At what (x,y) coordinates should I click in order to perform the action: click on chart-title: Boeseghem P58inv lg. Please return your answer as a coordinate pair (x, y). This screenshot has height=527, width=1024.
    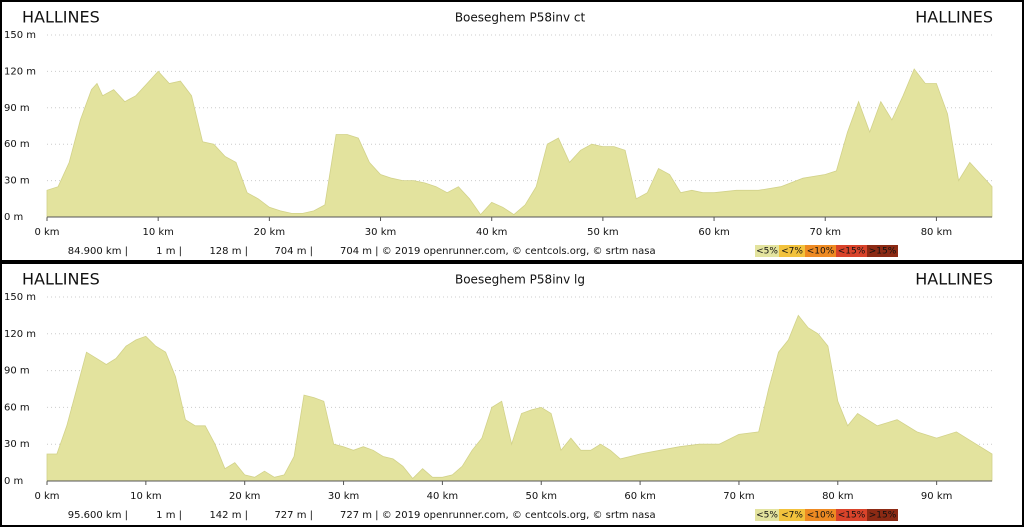
    Looking at the image, I should click on (520, 280).